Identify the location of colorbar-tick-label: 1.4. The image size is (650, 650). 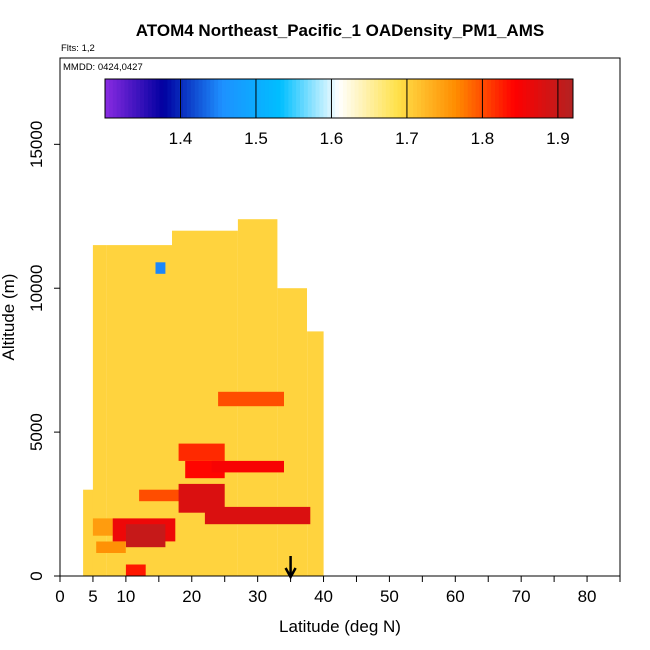
(181, 138).